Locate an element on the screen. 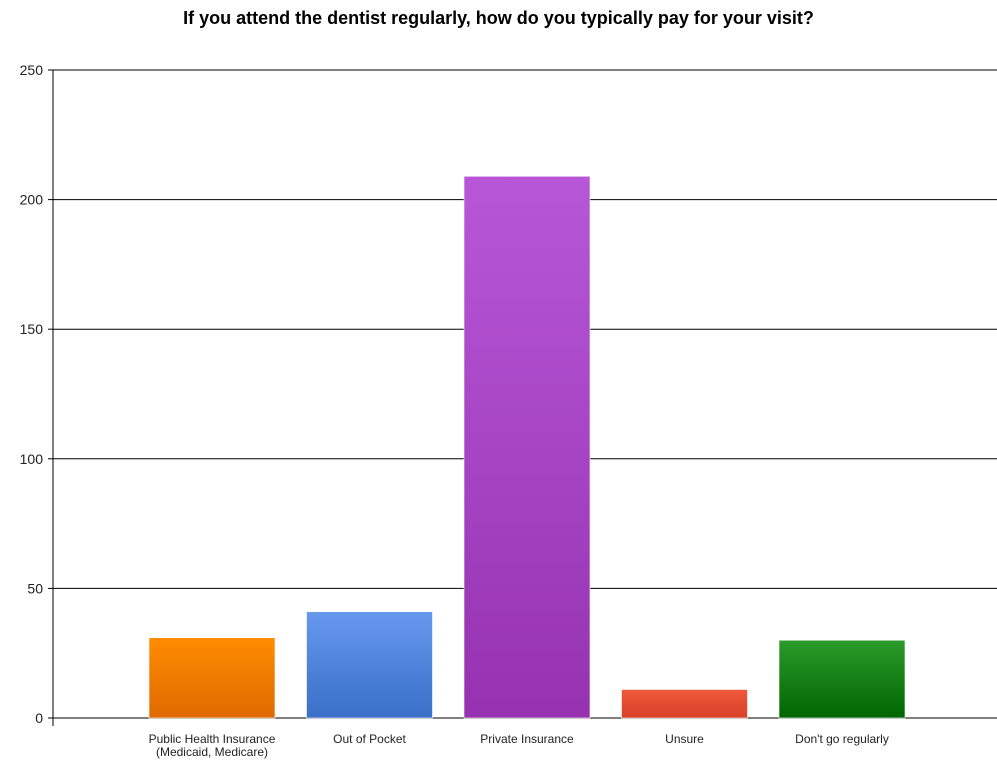 The height and width of the screenshot is (760, 997). x-category-label: (Medicaid, Medicare) is located at coordinates (212, 752).